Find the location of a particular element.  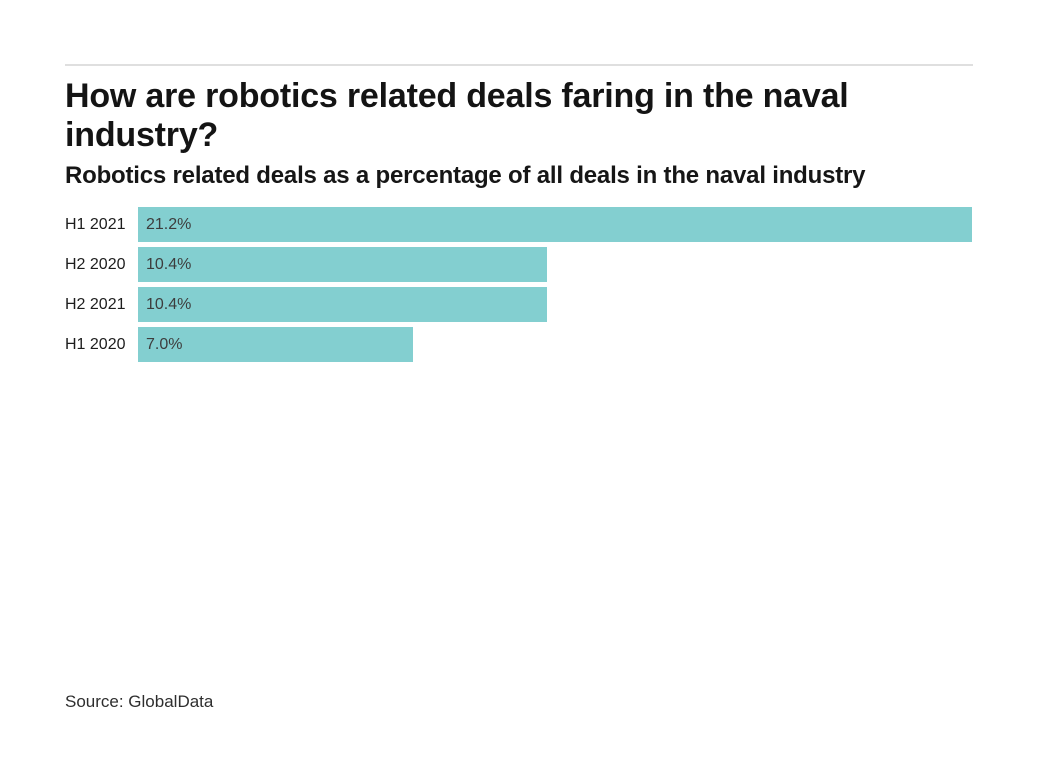

source-note: Source: GlobalData is located at coordinates (139, 701).